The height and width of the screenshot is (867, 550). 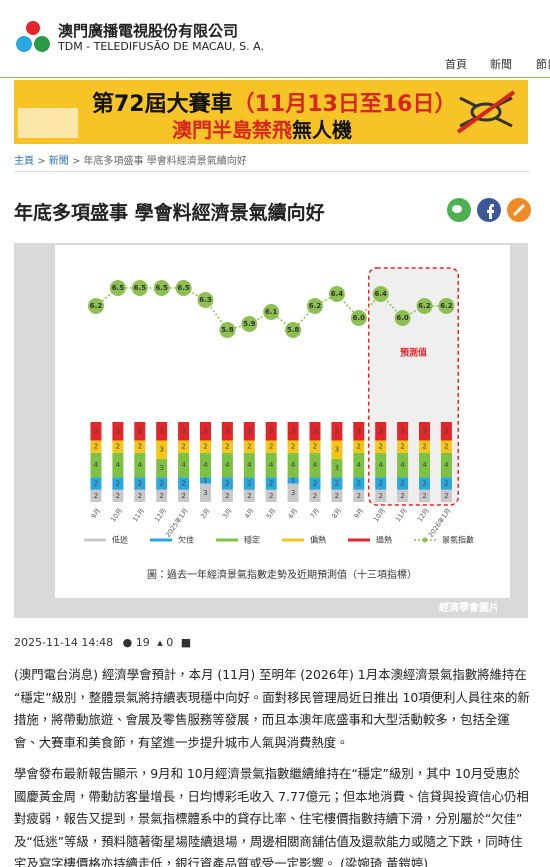 What do you see at coordinates (274, 102) in the screenshot?
I see `banner-title: 第72屆大賽車（11月13日至16日）` at bounding box center [274, 102].